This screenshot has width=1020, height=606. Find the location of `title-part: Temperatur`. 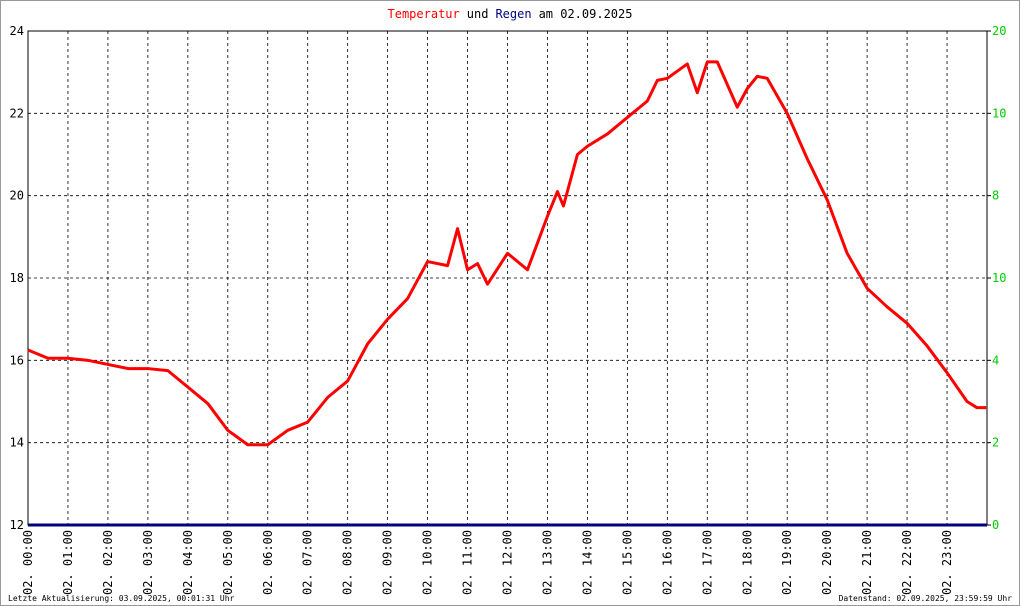

title-part: Temperatur is located at coordinates (424, 14).